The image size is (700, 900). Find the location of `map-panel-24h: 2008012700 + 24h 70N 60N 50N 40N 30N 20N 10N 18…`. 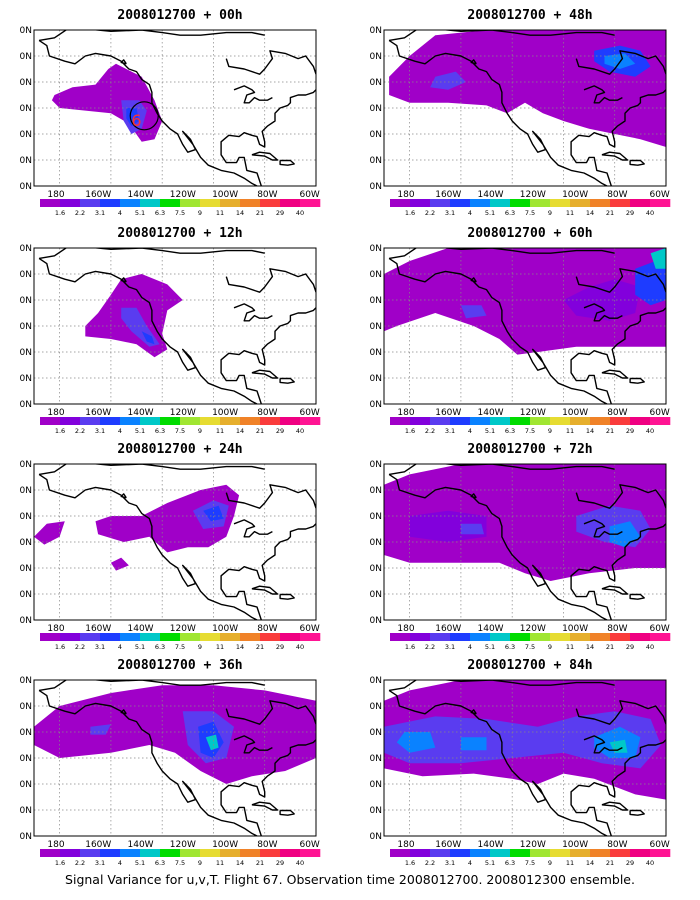

map-panel-24h: 2008012700 + 24h 70N 60N 50N 40N 30N 20N 10N 18… is located at coordinates (180, 547).